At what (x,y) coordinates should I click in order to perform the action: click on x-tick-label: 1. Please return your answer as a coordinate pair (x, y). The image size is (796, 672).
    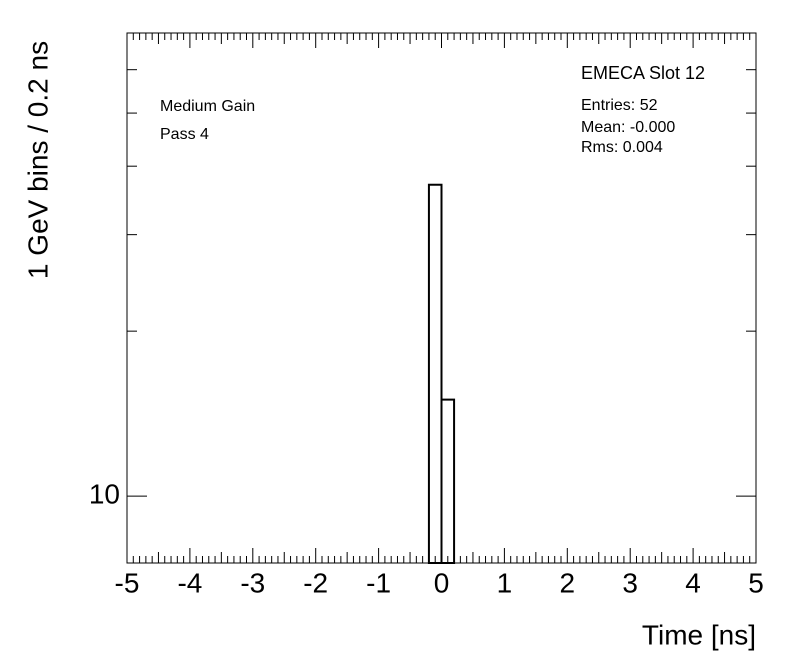
    Looking at the image, I should click on (505, 582).